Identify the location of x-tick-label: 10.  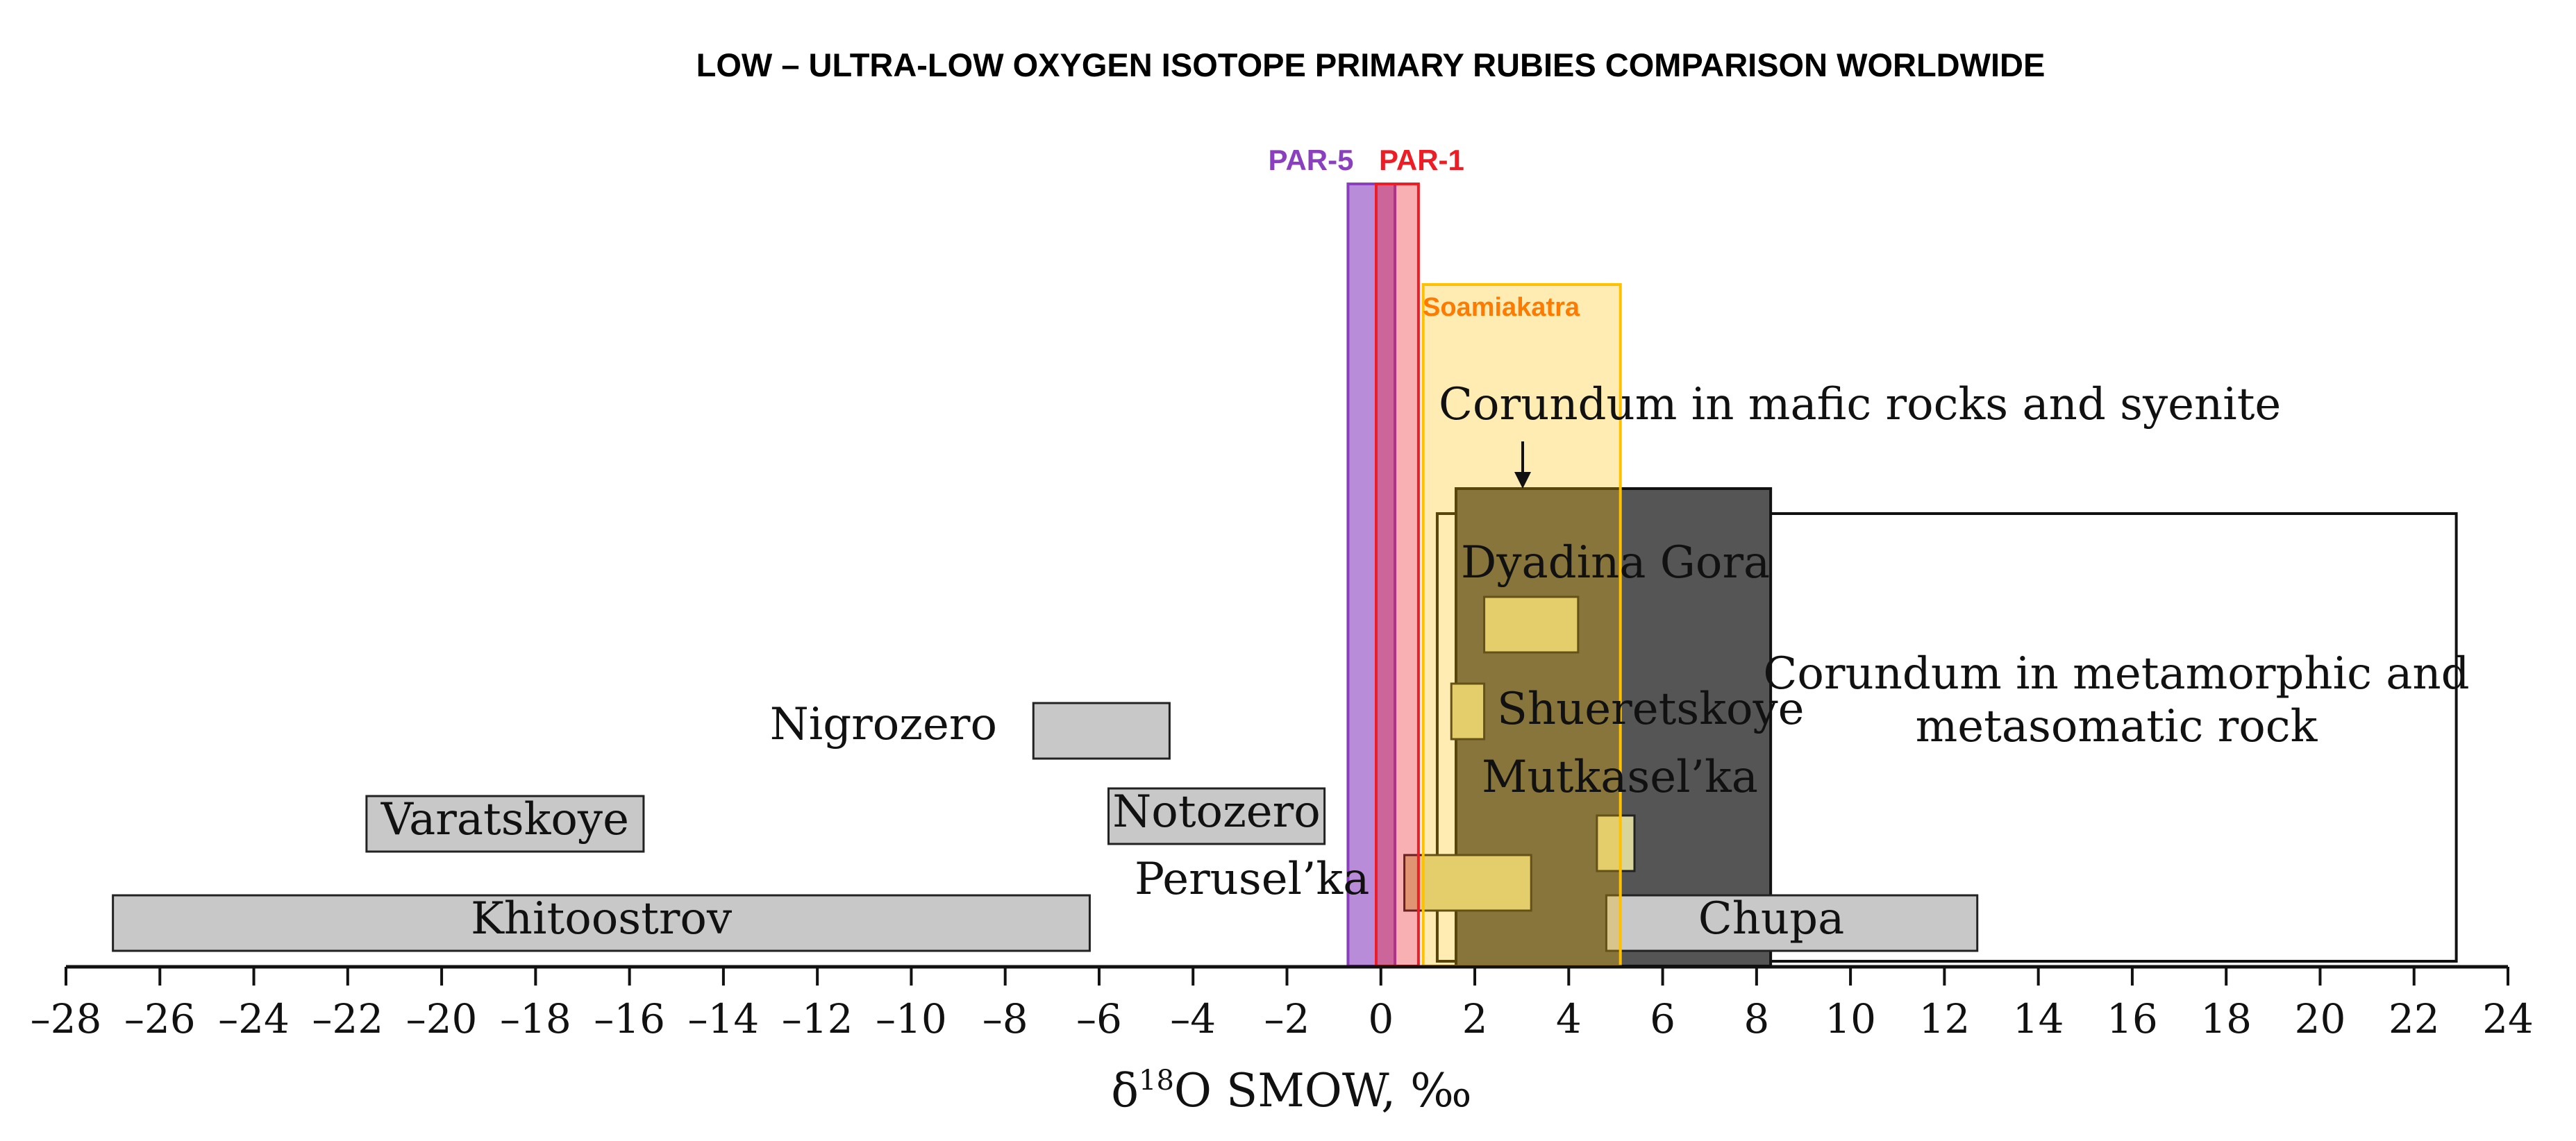
(1850, 1018).